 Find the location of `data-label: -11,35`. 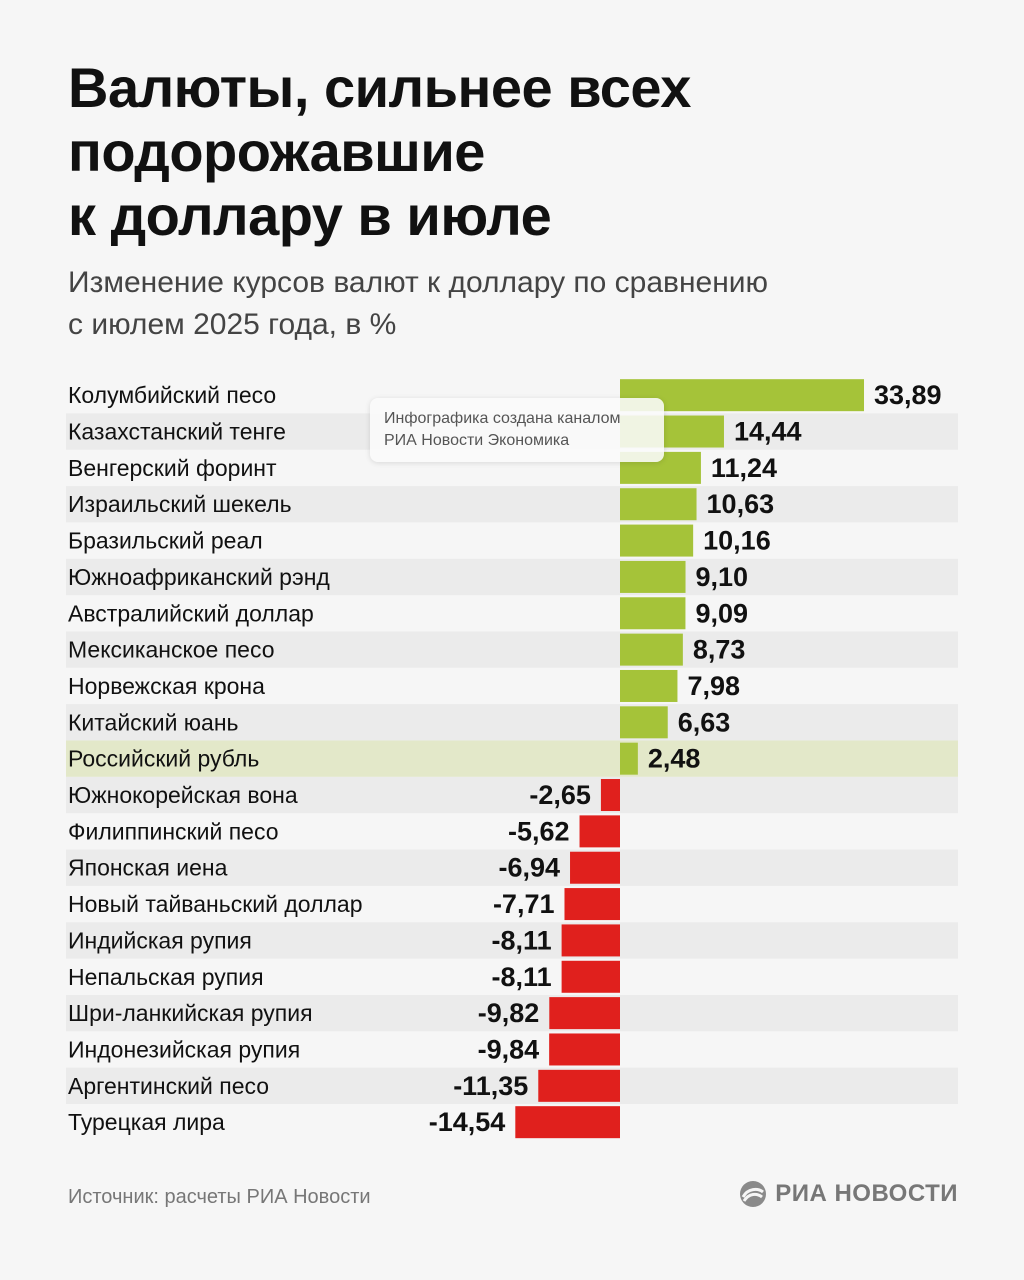

data-label: -11,35 is located at coordinates (490, 1086).